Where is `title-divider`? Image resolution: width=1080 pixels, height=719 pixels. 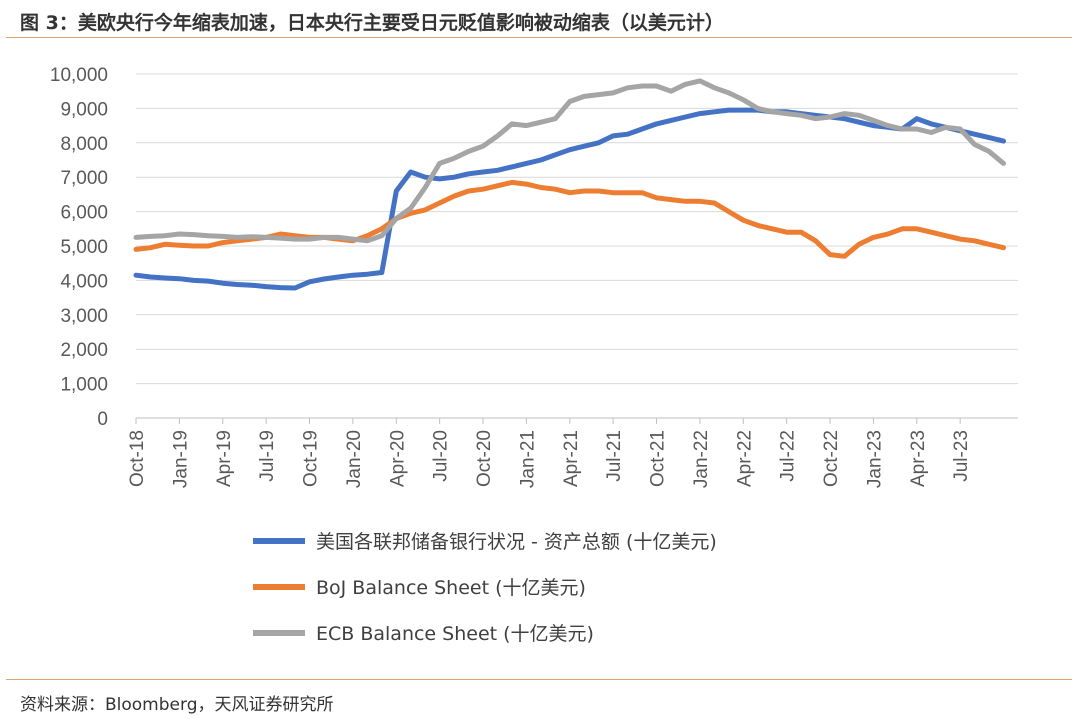
title-divider is located at coordinates (539, 37).